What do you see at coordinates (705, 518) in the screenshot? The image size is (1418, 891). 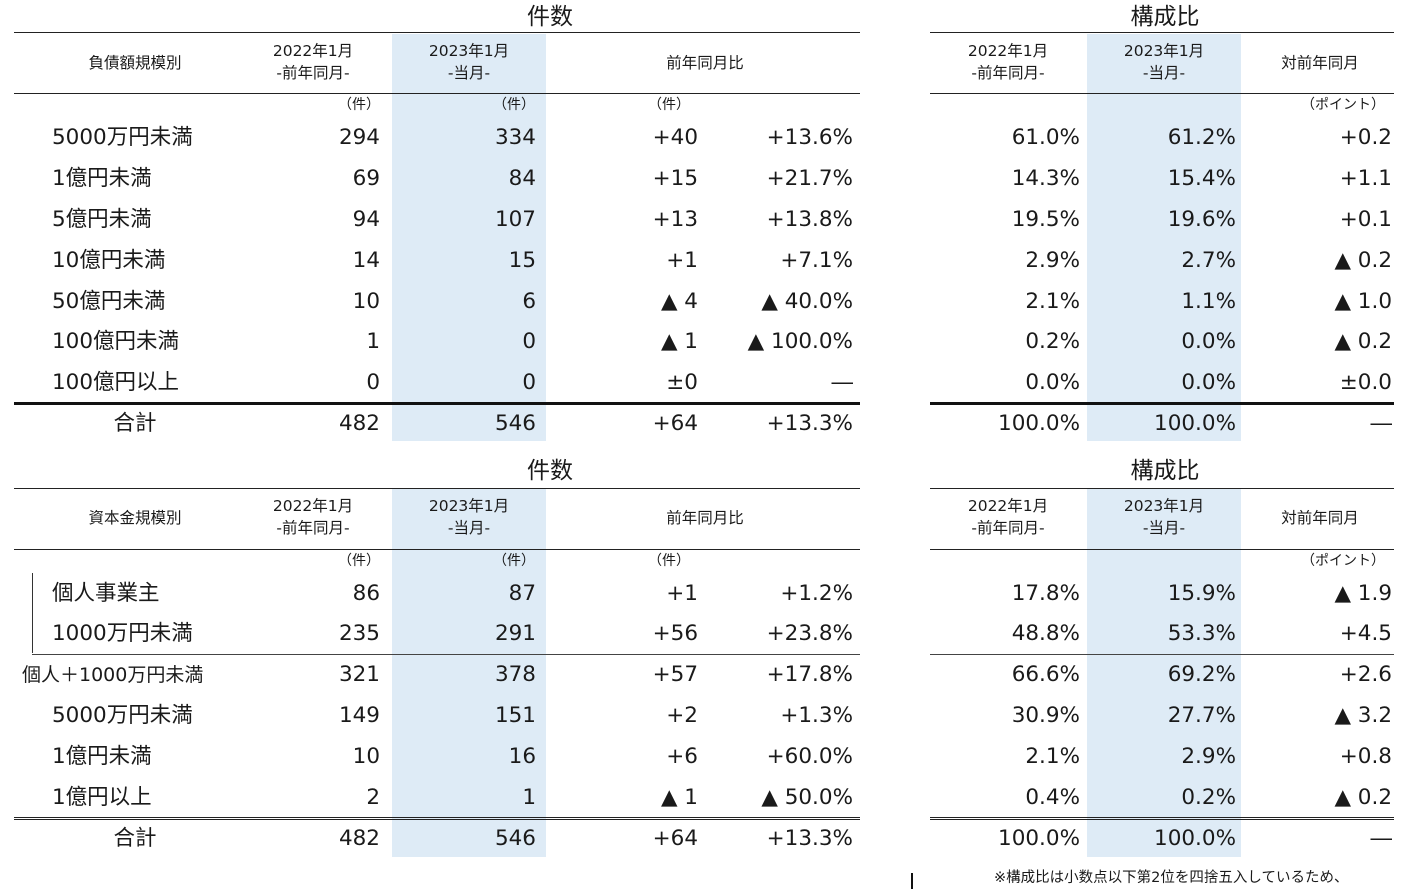 I see `yoy-header-2: 前年同月比` at bounding box center [705, 518].